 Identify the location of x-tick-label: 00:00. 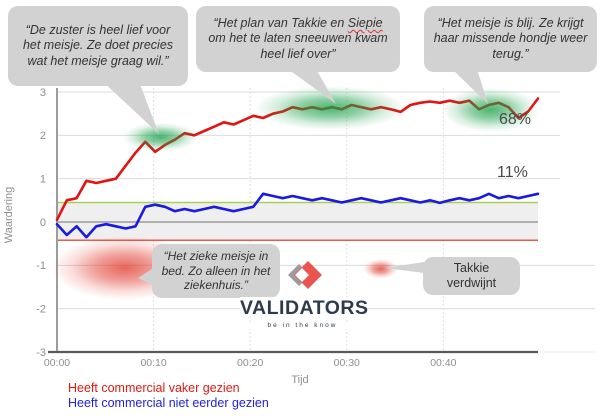
(57, 363).